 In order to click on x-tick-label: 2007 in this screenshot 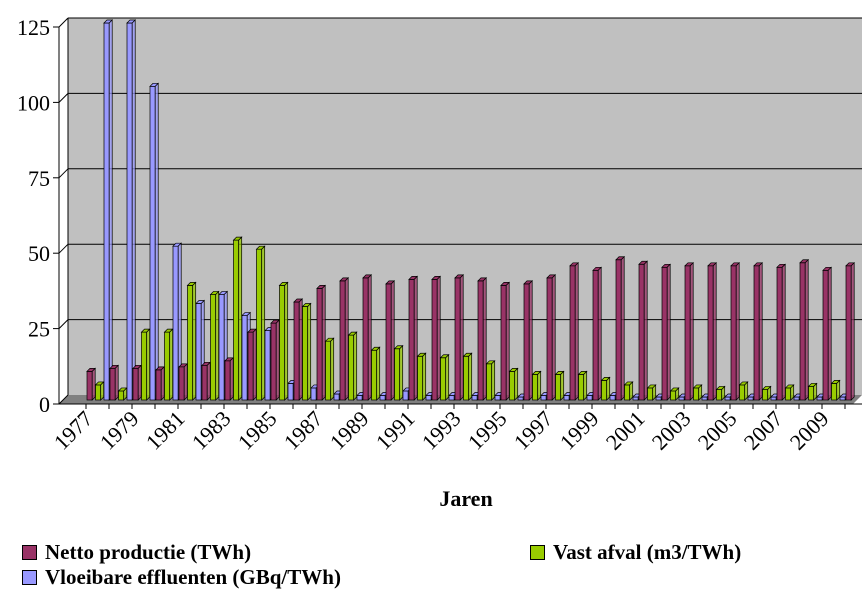, I will do `click(763, 430)`.